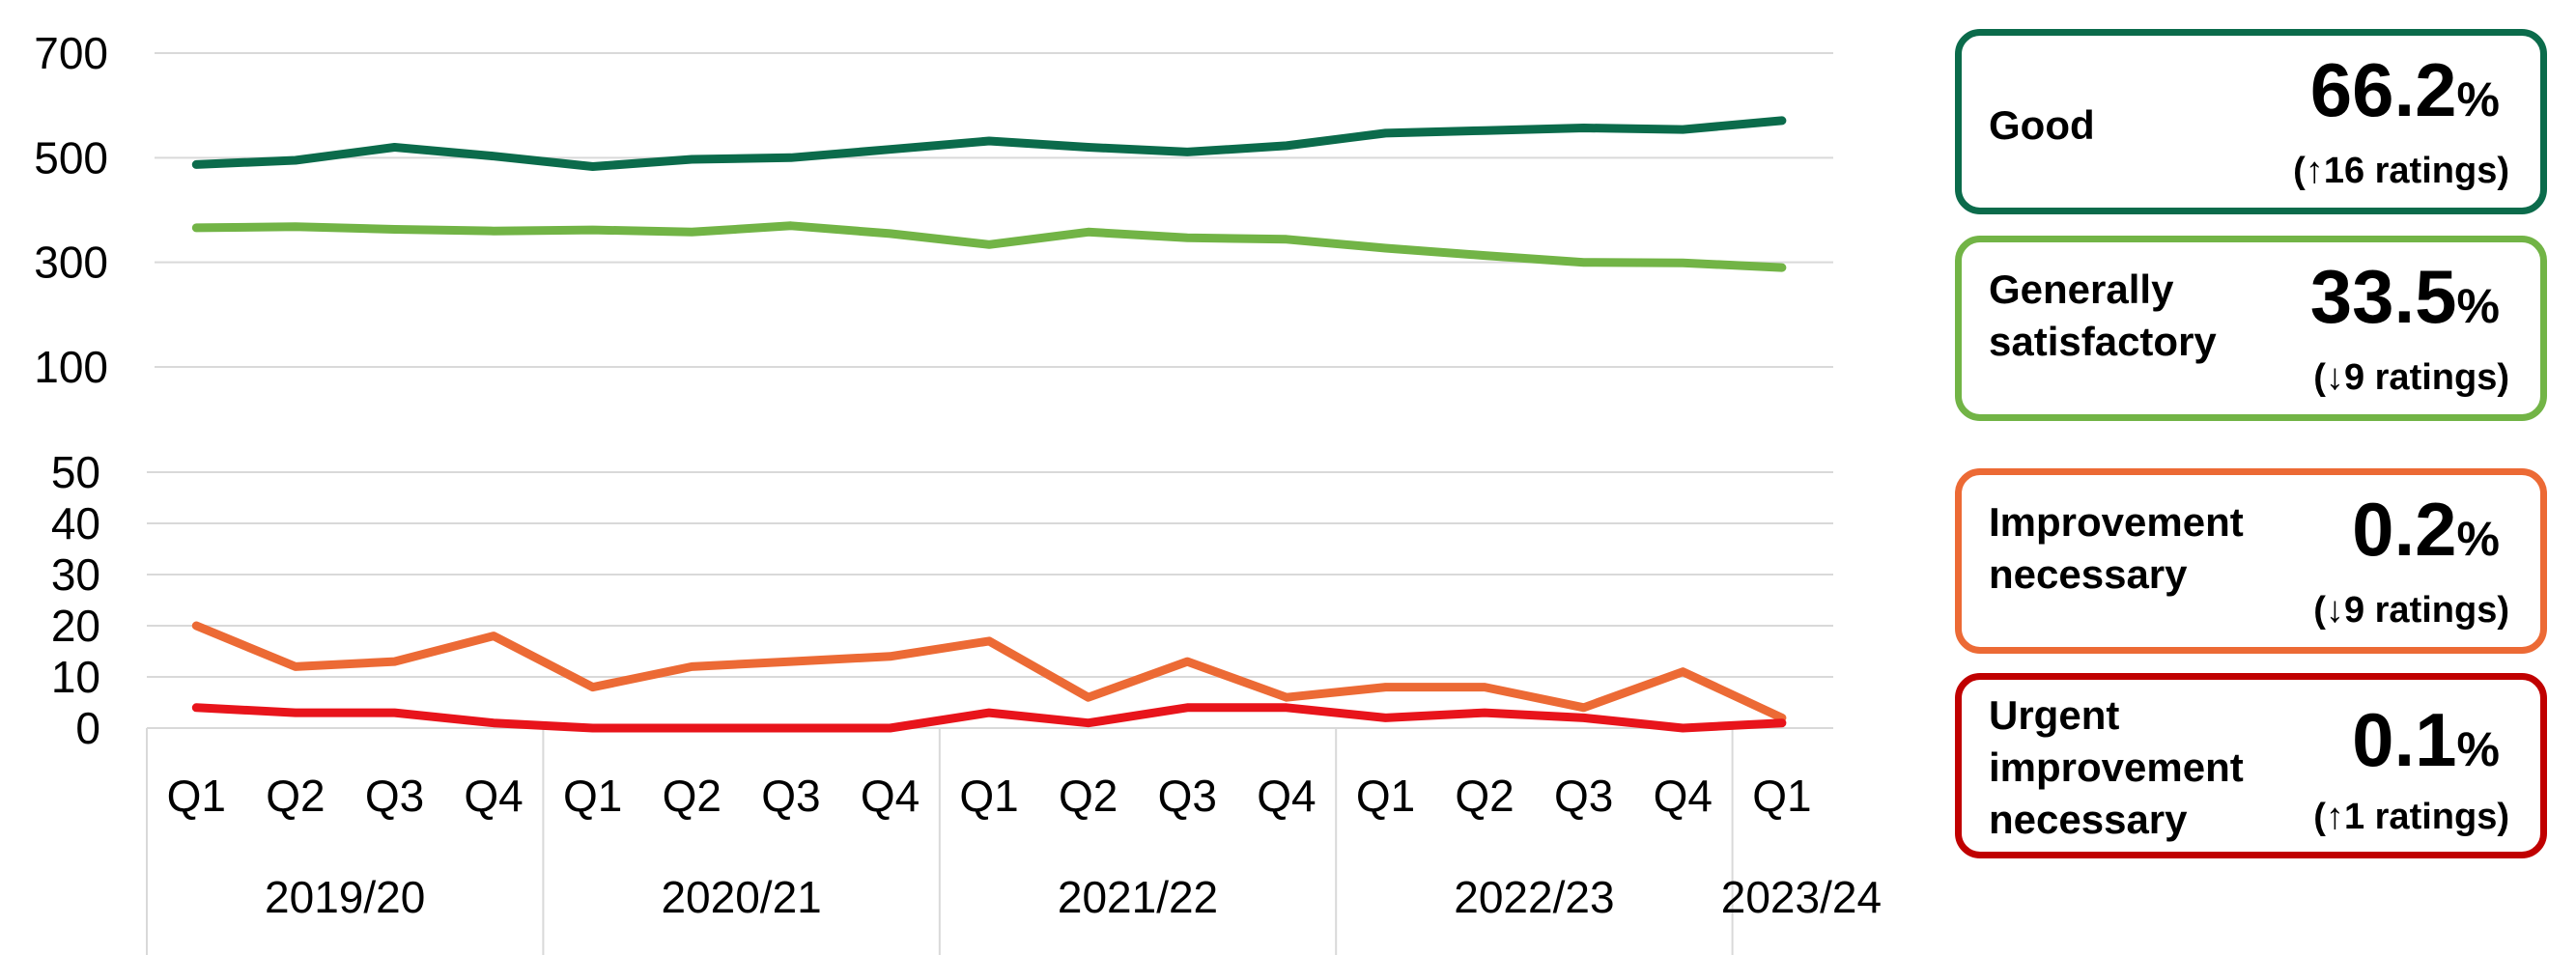  I want to click on x-group-label: 2023/24, so click(1801, 897).